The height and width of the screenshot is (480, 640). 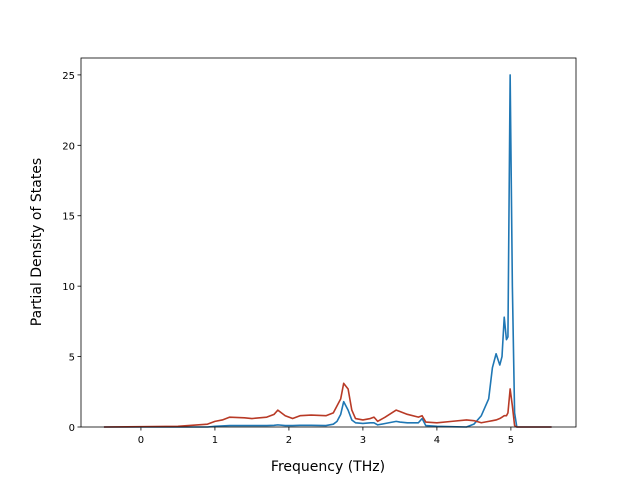 I want to click on y-tick-label: 0, so click(x=72, y=428).